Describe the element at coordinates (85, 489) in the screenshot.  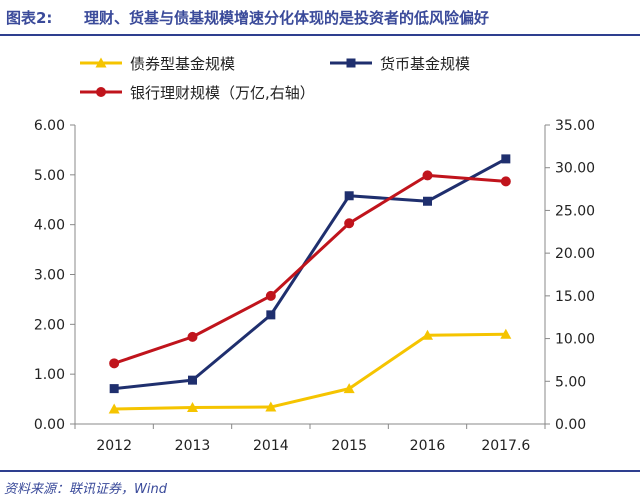
I see `source-note: 资料来源：联讯证券，Wind` at that location.